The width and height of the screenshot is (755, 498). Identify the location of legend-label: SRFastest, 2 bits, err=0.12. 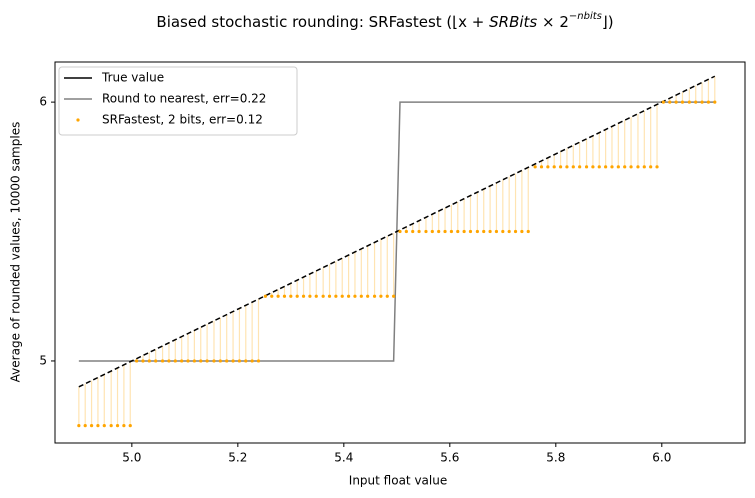
(182, 120).